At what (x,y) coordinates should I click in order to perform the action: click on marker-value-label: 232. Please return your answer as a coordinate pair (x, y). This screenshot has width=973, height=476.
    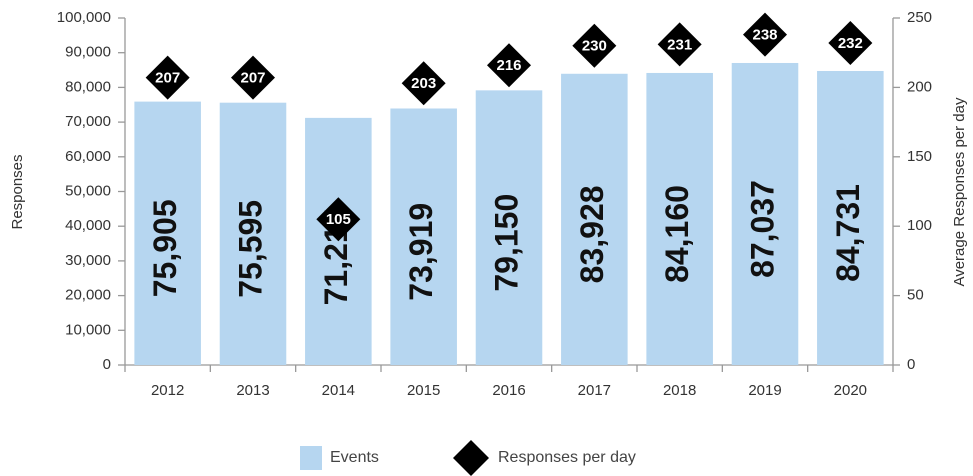
    Looking at the image, I should click on (850, 43).